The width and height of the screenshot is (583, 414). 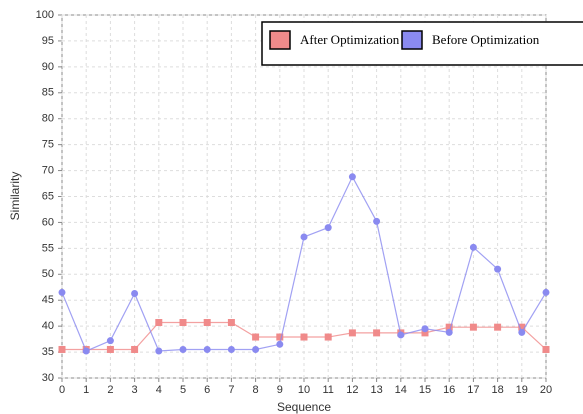 What do you see at coordinates (135, 390) in the screenshot?
I see `x-tick-label: 3` at bounding box center [135, 390].